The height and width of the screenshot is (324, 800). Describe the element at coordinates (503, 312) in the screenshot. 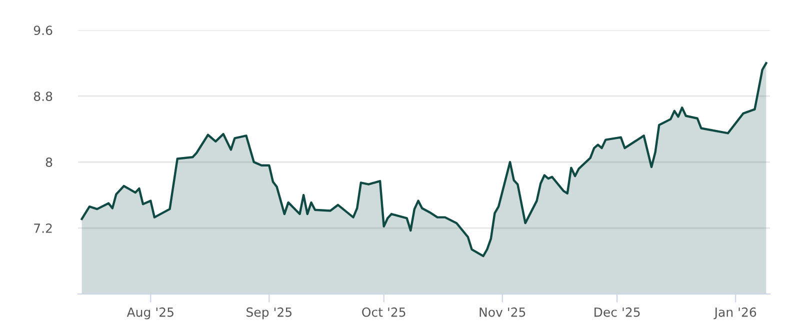

I see `x-tick-label: Nov '25` at that location.